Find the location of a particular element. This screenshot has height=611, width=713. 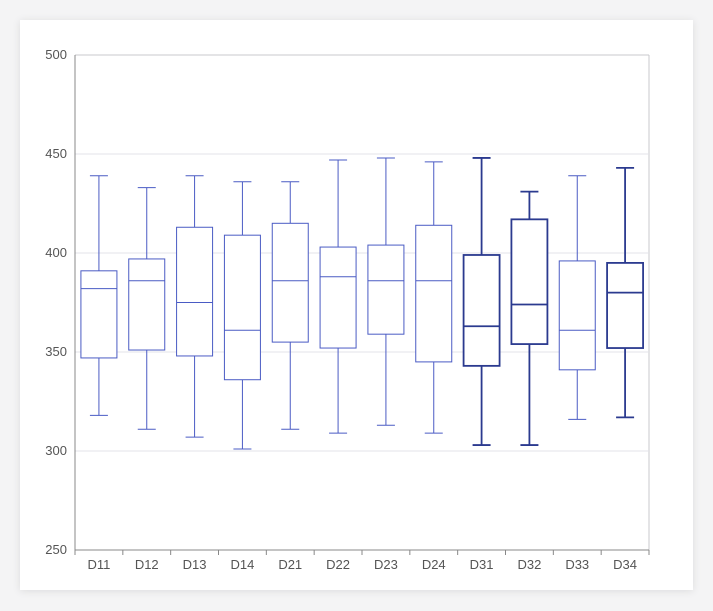

box-d24 is located at coordinates (434, 297).